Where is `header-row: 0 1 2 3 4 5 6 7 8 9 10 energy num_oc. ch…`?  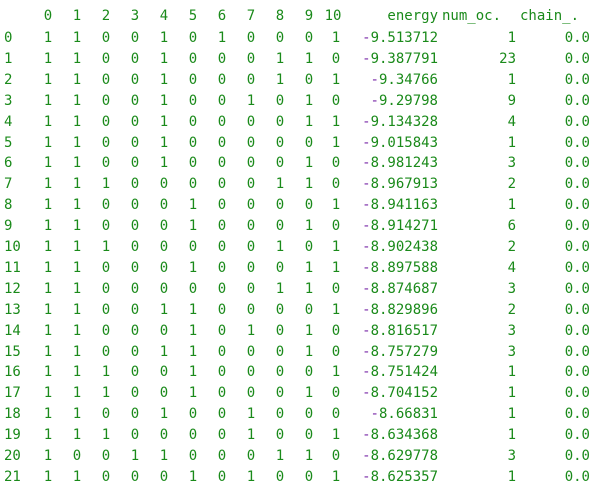
header-row: 0 1 2 3 4 5 6 7 8 9 10 energy num_oc. ch… is located at coordinates (300, 16).